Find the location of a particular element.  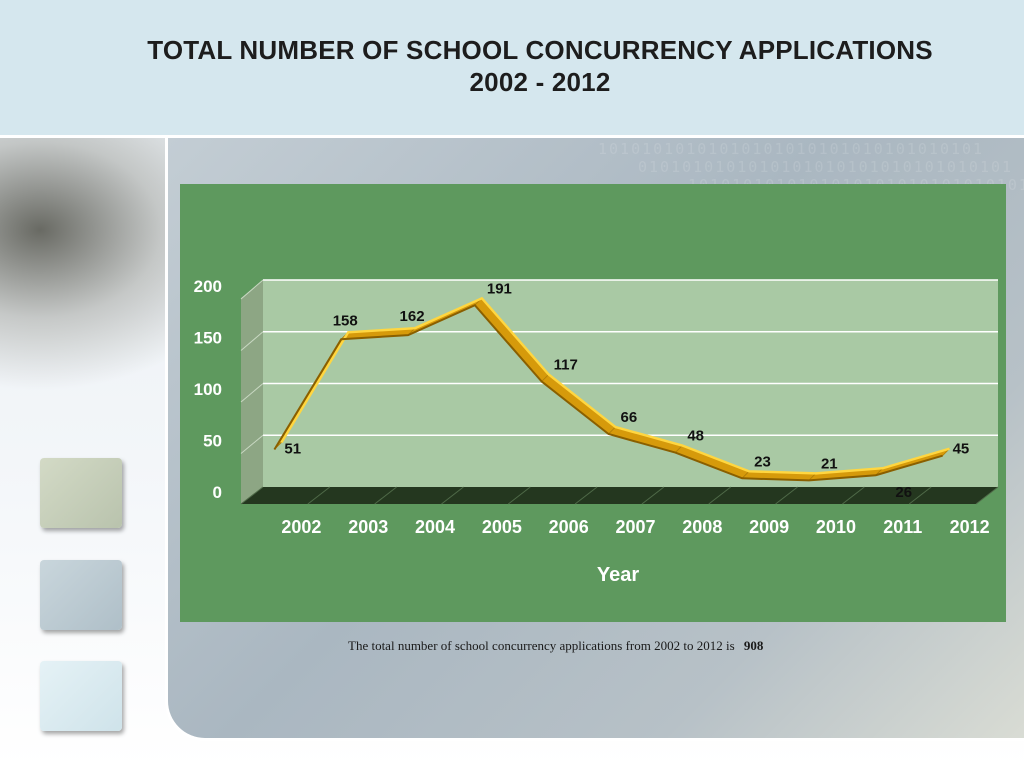

x-tick-label: 2003 is located at coordinates (368, 527).